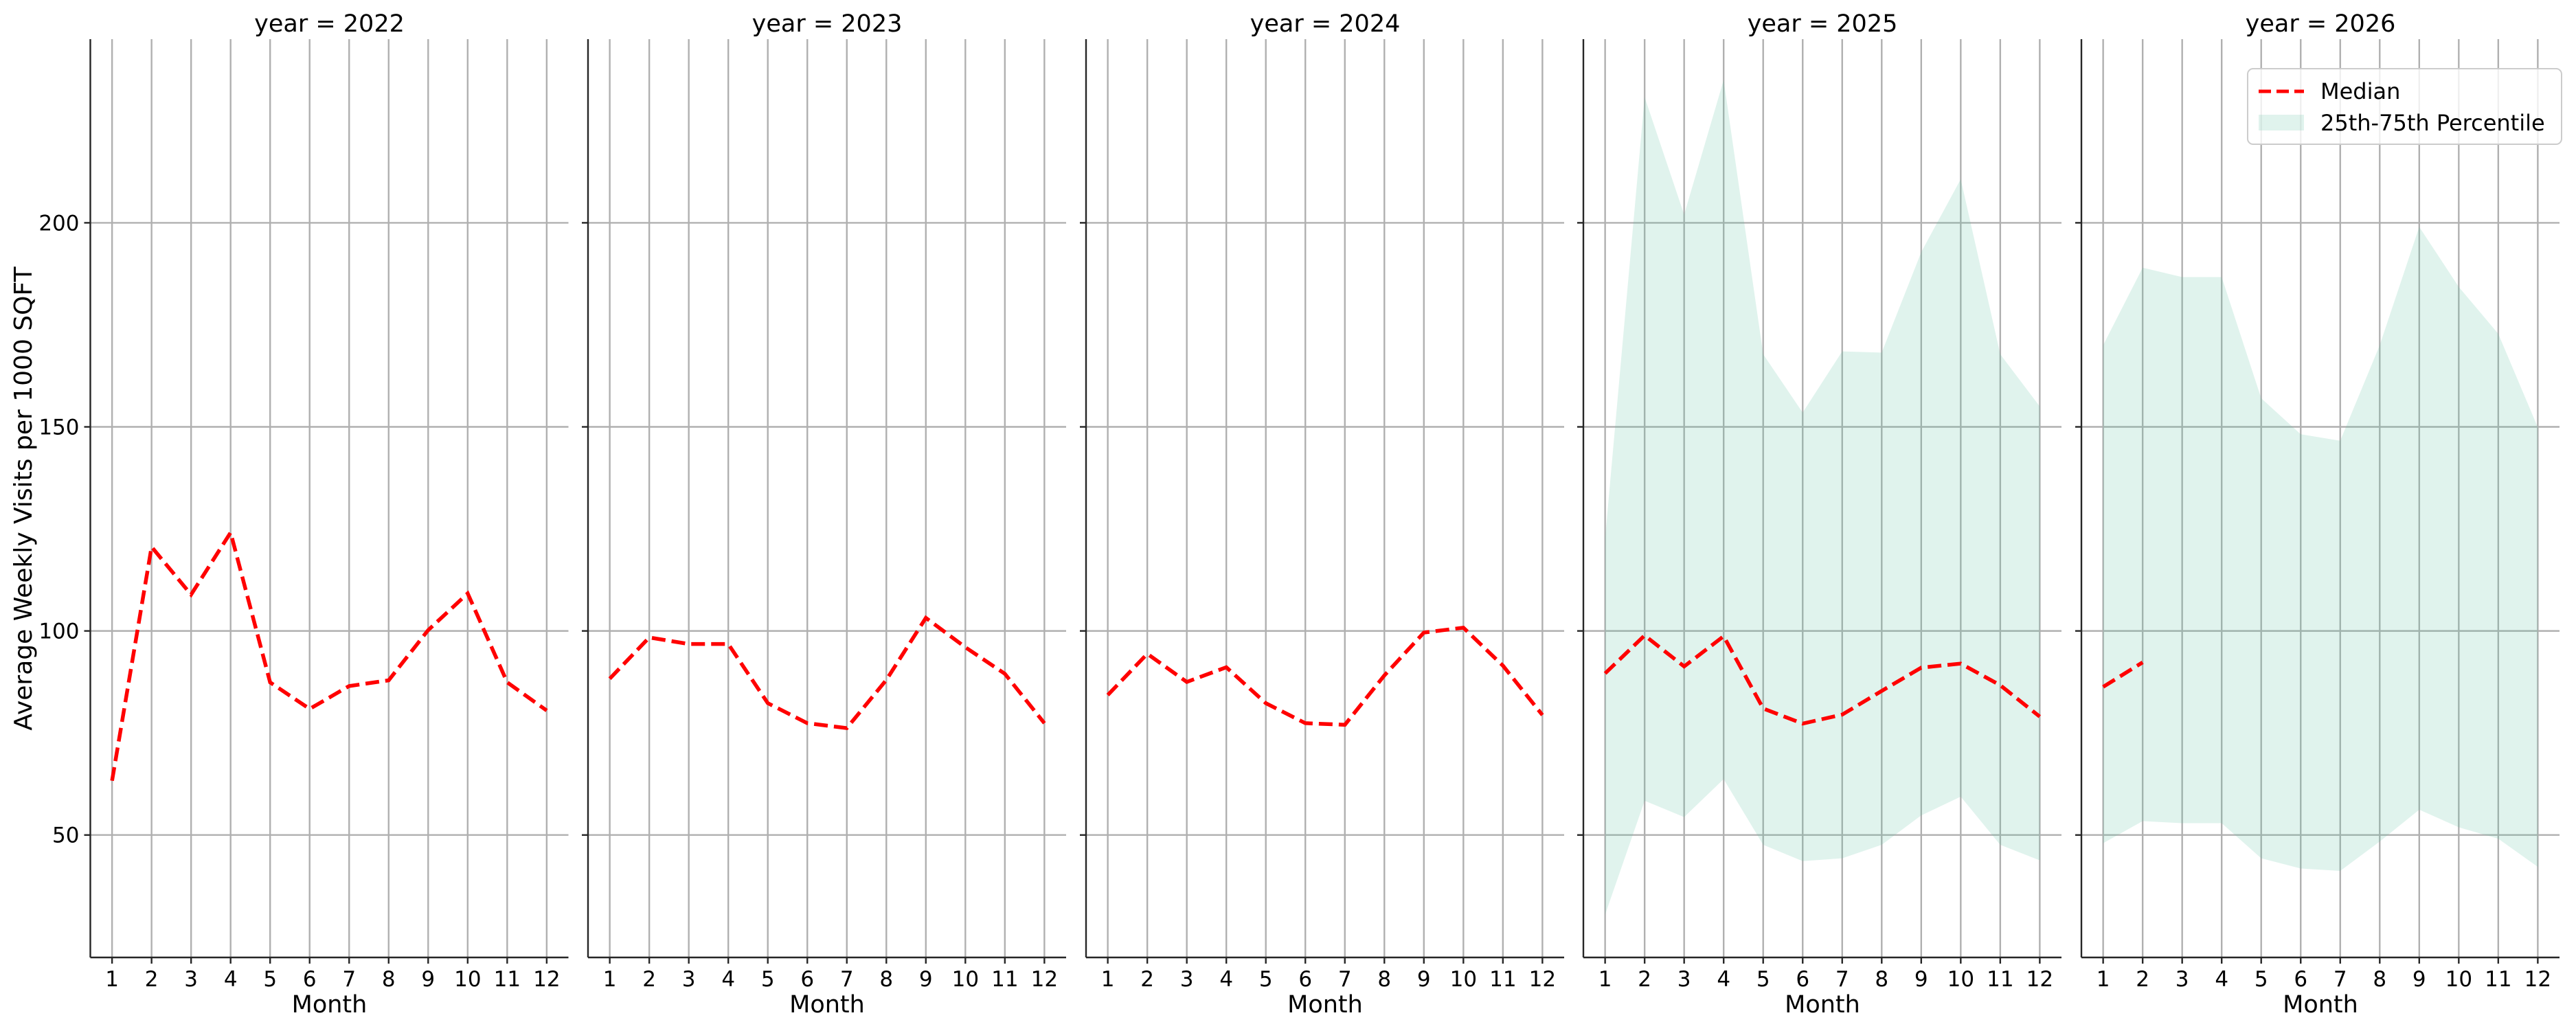  What do you see at coordinates (329, 24) in the screenshot?
I see `panel-title: year = 2022` at bounding box center [329, 24].